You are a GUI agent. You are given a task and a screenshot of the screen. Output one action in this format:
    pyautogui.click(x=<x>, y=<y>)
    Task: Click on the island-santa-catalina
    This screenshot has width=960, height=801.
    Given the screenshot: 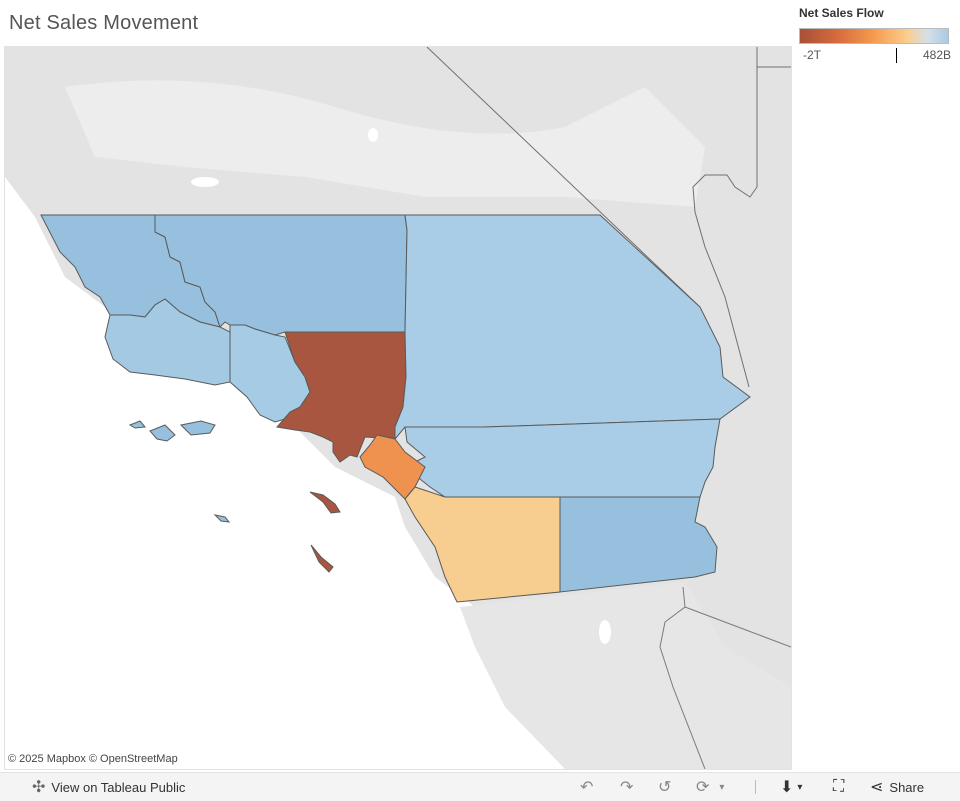 What is the action you would take?
    pyautogui.click(x=325, y=502)
    